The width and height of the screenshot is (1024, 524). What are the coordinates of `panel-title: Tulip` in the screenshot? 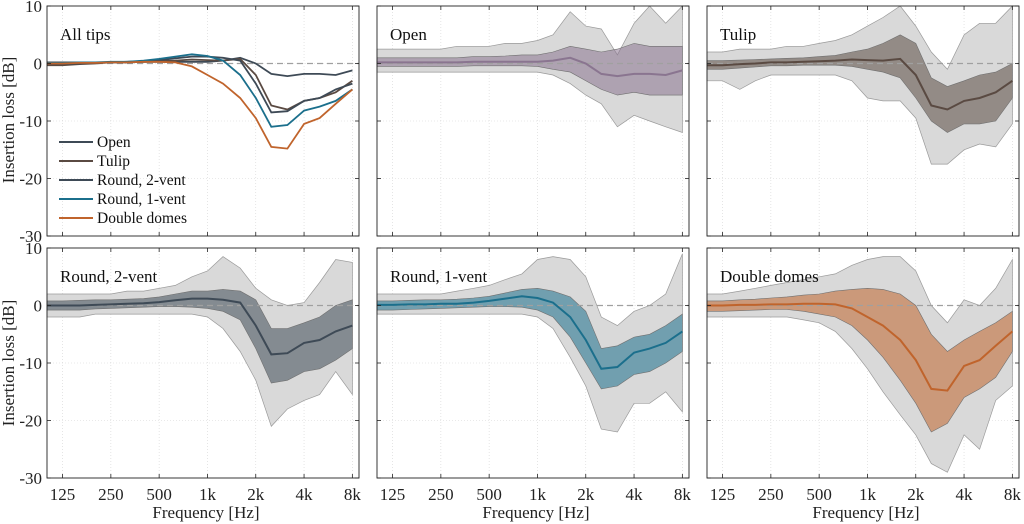 It's located at (738, 34).